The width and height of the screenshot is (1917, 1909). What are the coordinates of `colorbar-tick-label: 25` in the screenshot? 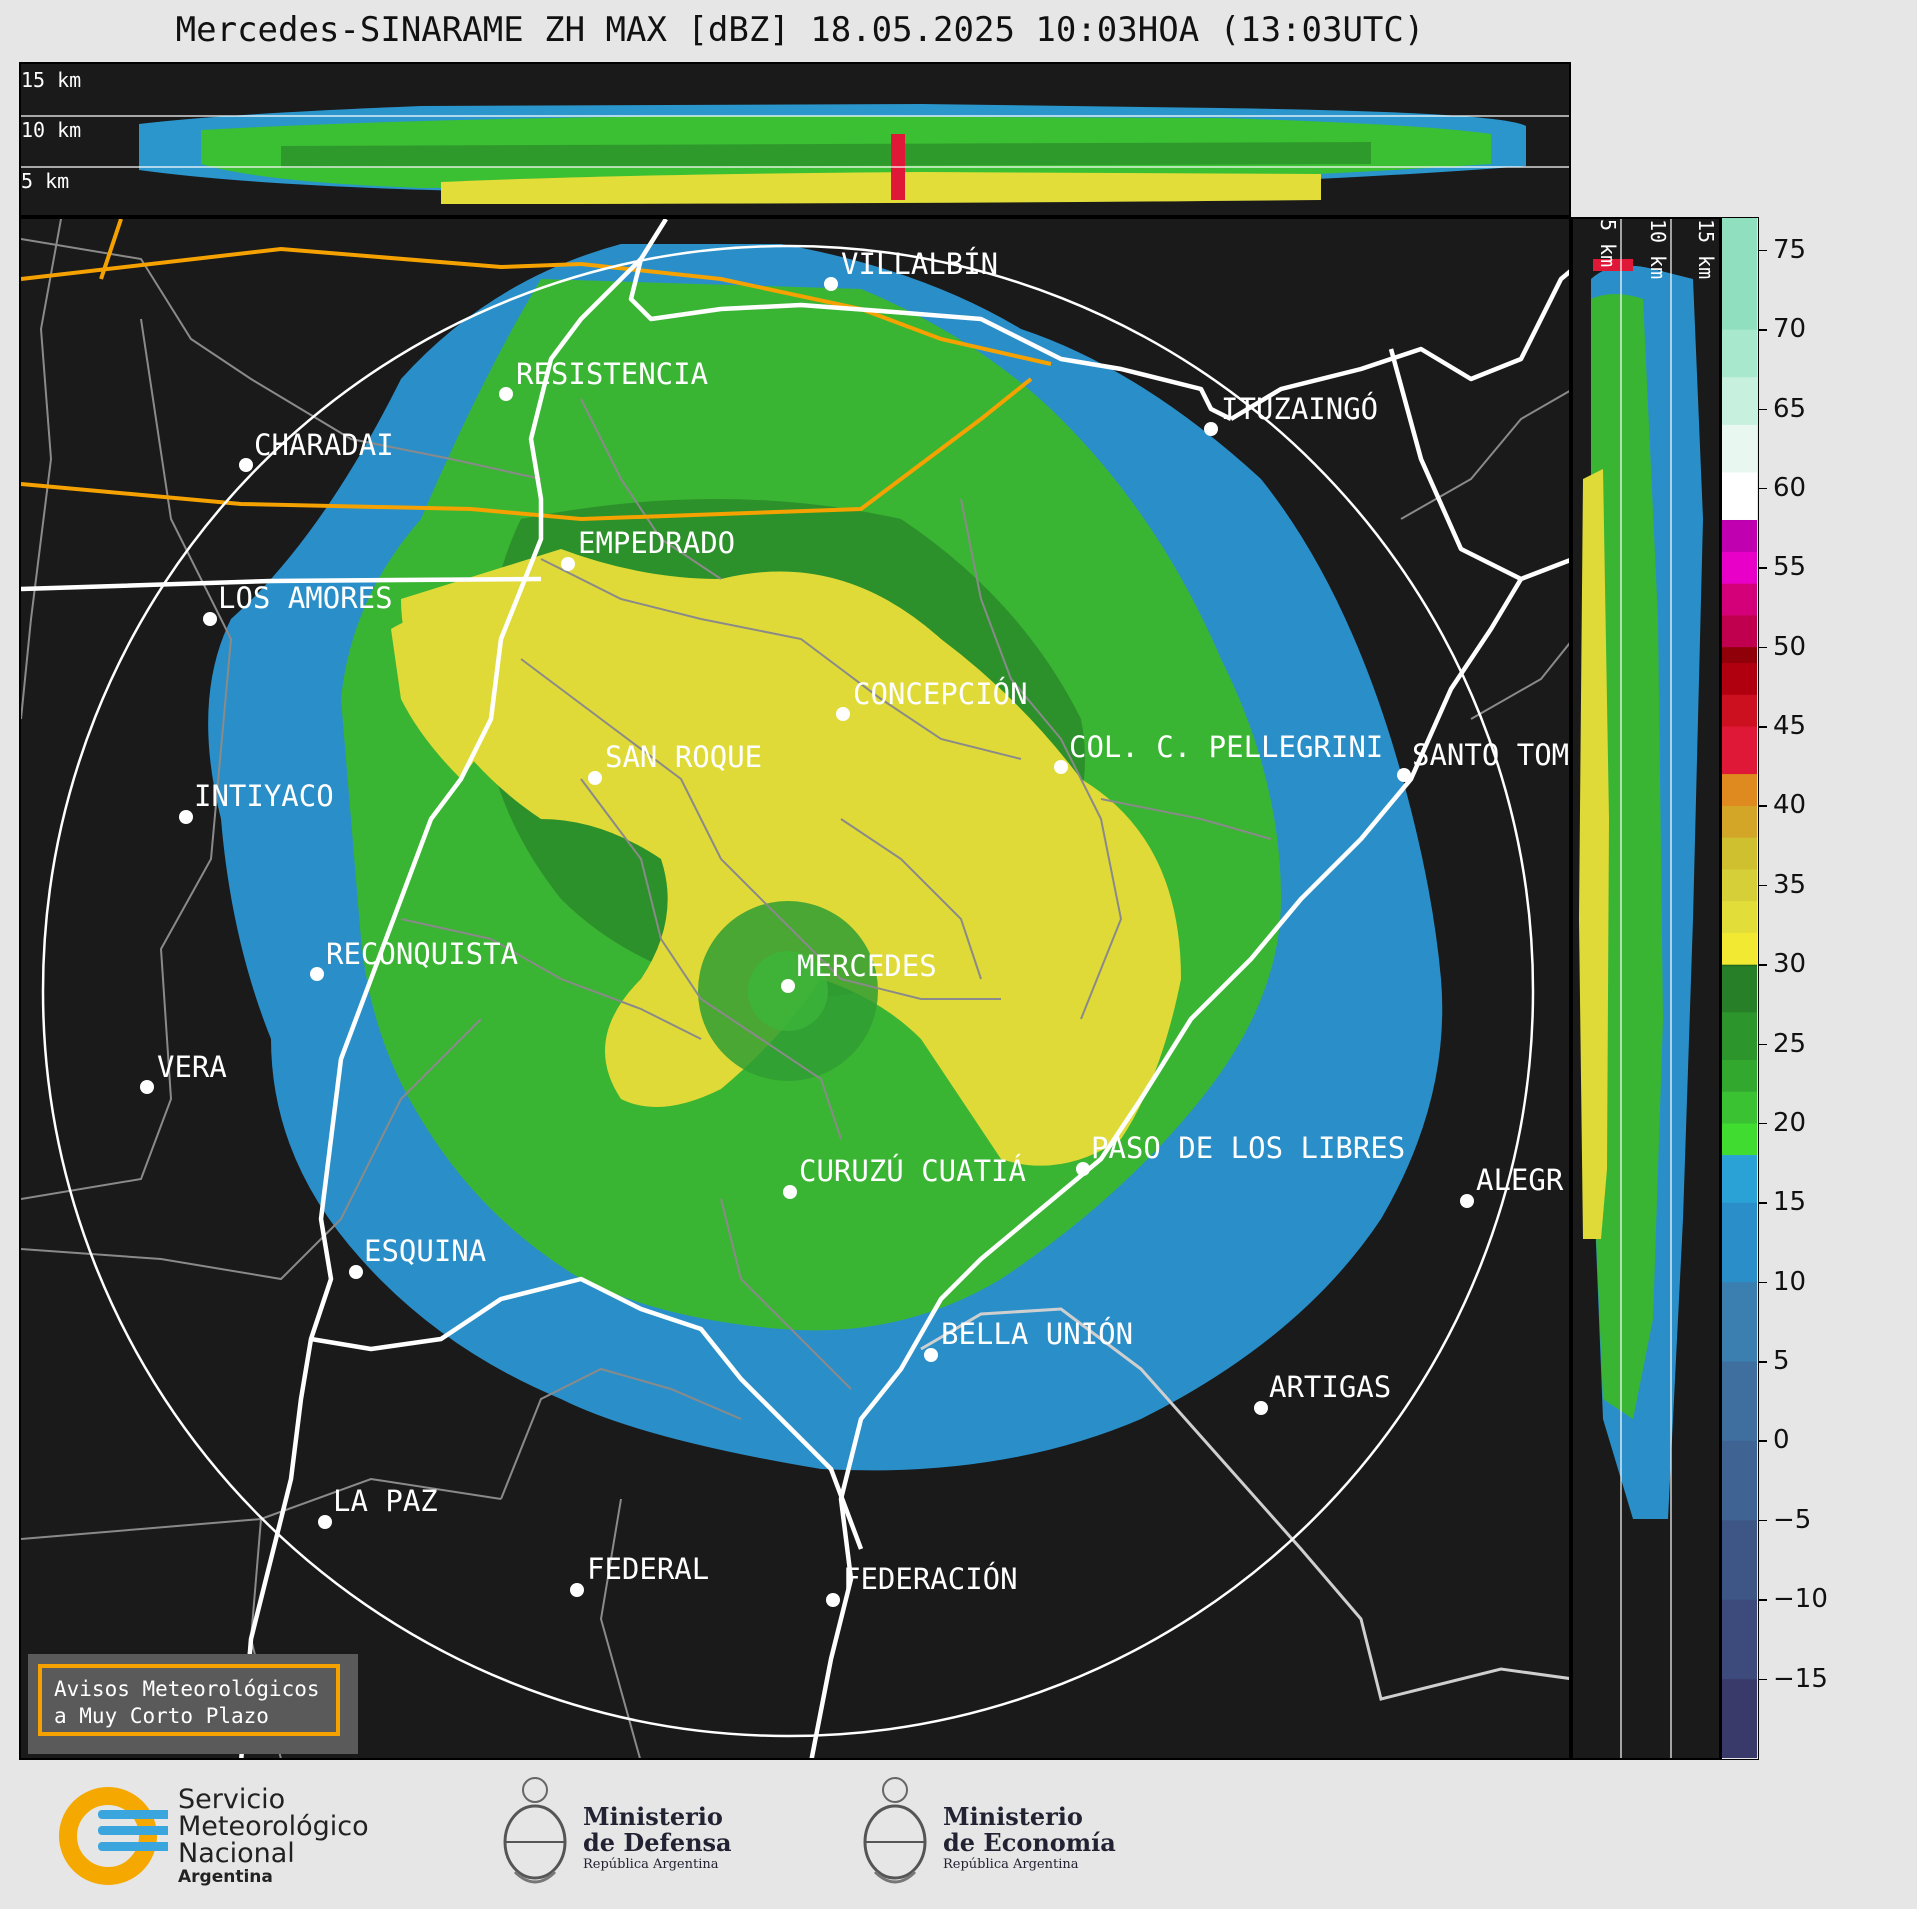 It's located at (1790, 1043).